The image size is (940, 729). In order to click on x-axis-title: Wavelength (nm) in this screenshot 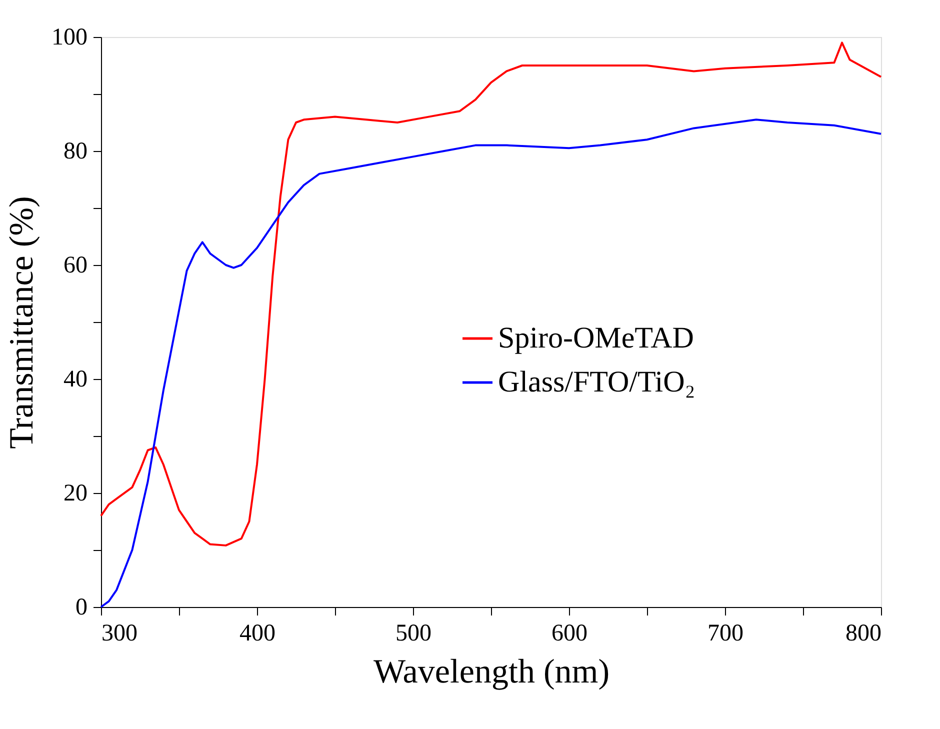, I will do `click(491, 672)`.